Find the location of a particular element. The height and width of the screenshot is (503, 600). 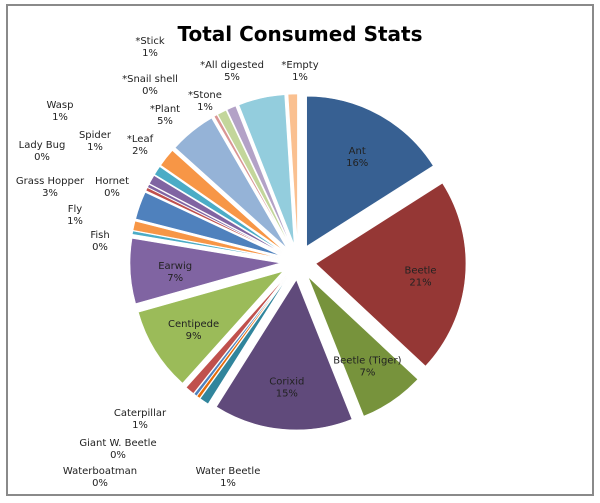

data-label: Centipede 9% is located at coordinates (193, 330).